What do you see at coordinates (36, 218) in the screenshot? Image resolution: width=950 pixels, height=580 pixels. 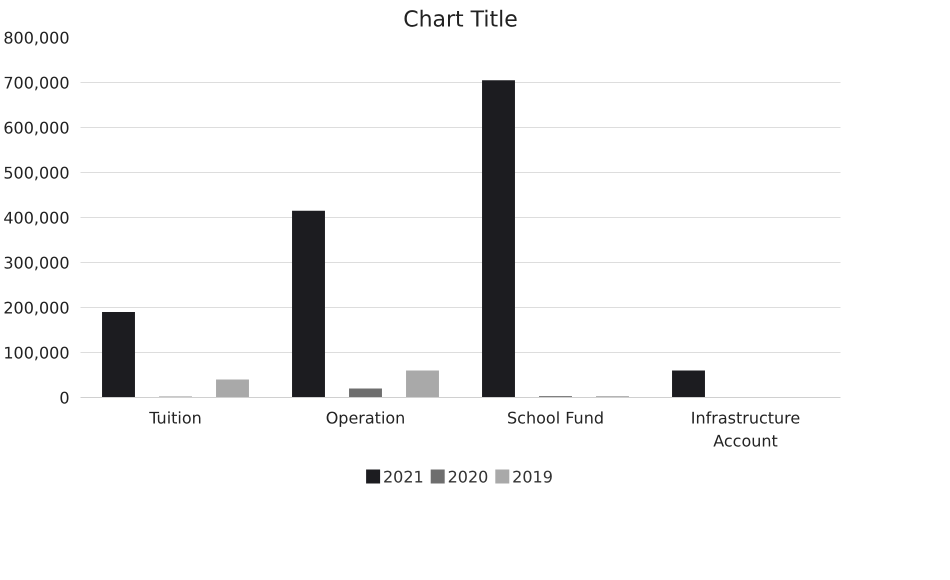 I see `y-tick-label: 400,000` at bounding box center [36, 218].